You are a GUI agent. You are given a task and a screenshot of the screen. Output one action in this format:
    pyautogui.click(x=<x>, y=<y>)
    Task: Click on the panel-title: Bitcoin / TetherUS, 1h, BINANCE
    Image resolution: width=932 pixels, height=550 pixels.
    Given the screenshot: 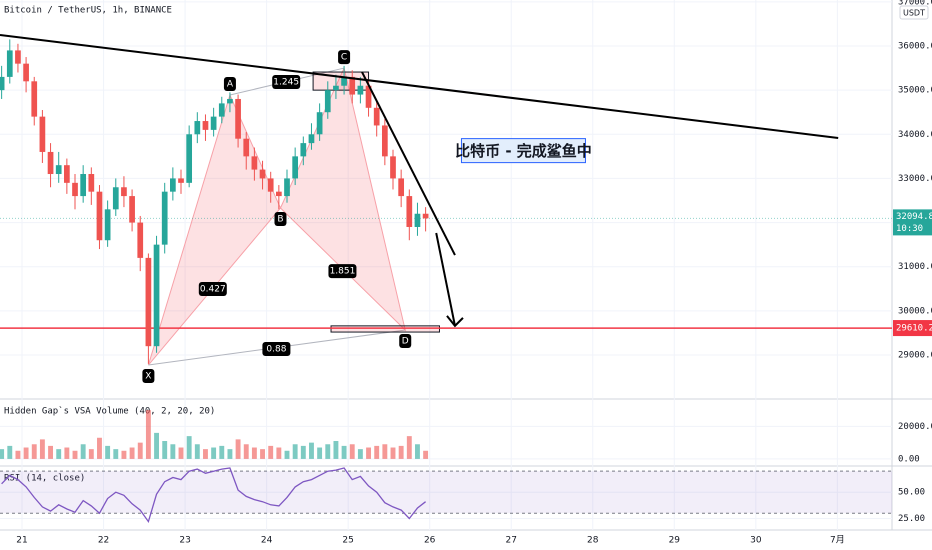 What is the action you would take?
    pyautogui.click(x=88, y=11)
    